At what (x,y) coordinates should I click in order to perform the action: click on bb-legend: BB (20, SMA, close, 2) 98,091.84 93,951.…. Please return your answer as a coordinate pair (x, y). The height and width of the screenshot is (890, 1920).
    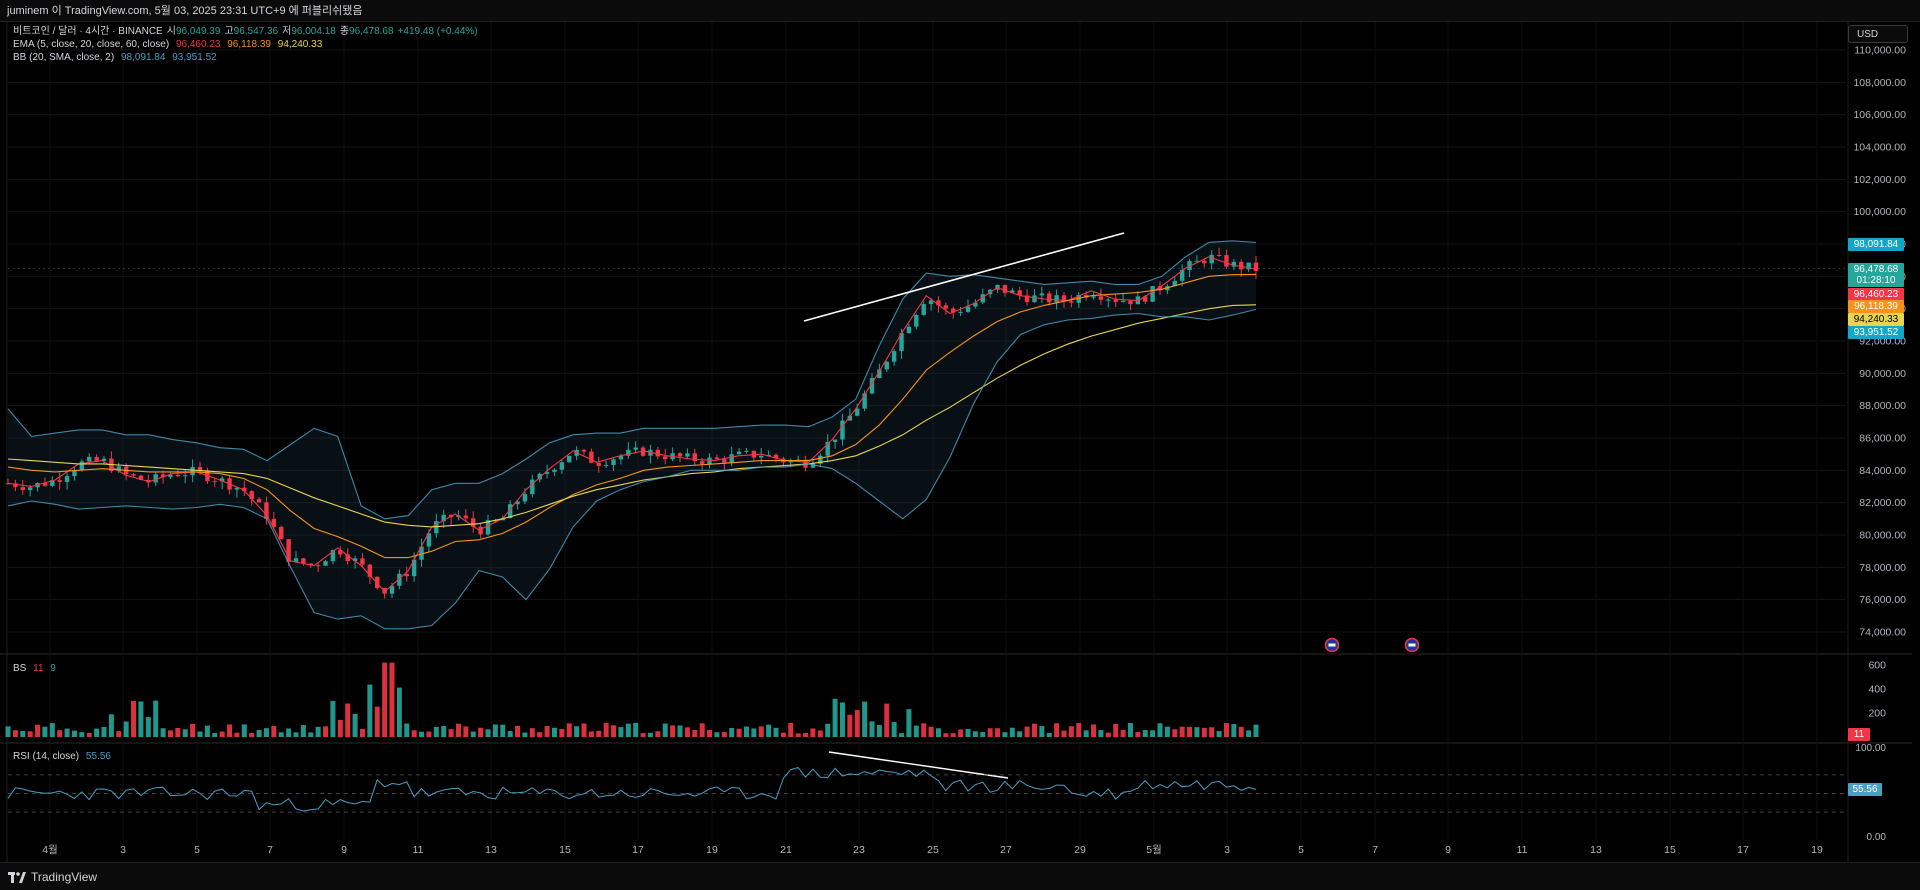
    Looking at the image, I should click on (117, 58).